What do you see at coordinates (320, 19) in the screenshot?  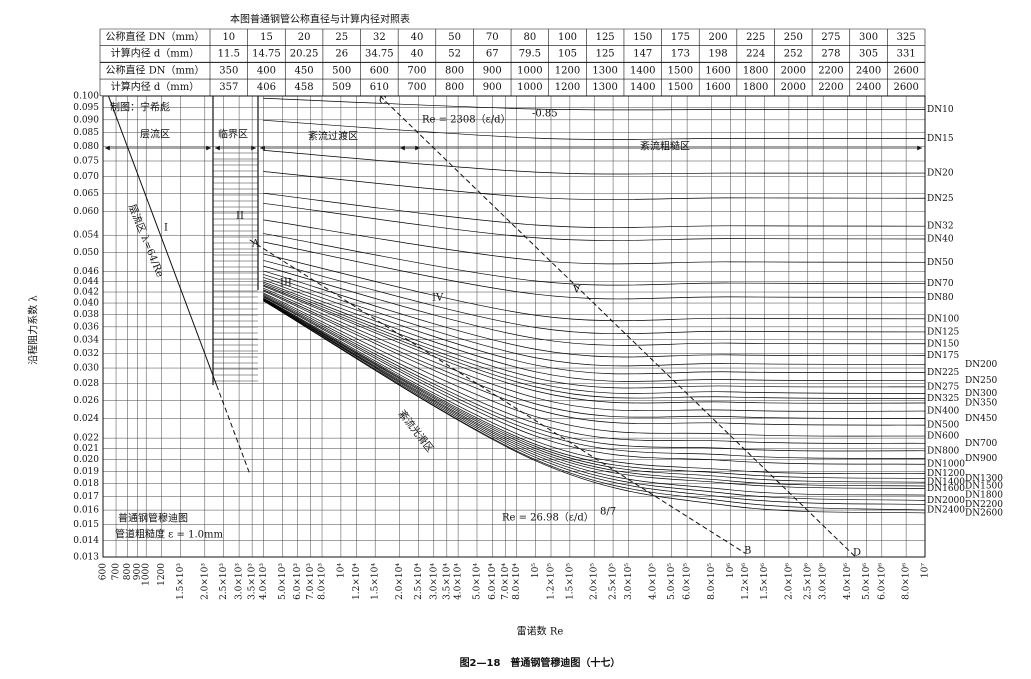 I see `table-title: 本图普通钢管公称直径与计算内径对照表` at bounding box center [320, 19].